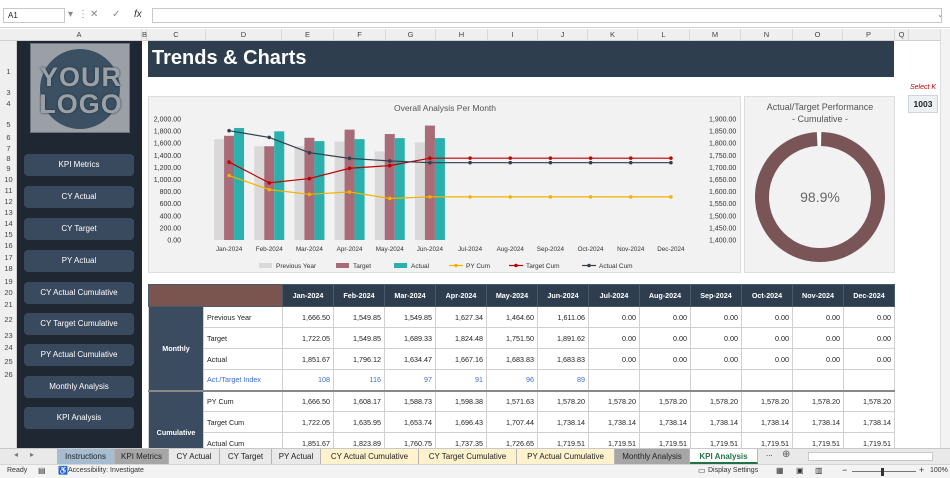 Image resolution: width=950 pixels, height=478 pixels. I want to click on column-header-e: E, so click(308, 35).